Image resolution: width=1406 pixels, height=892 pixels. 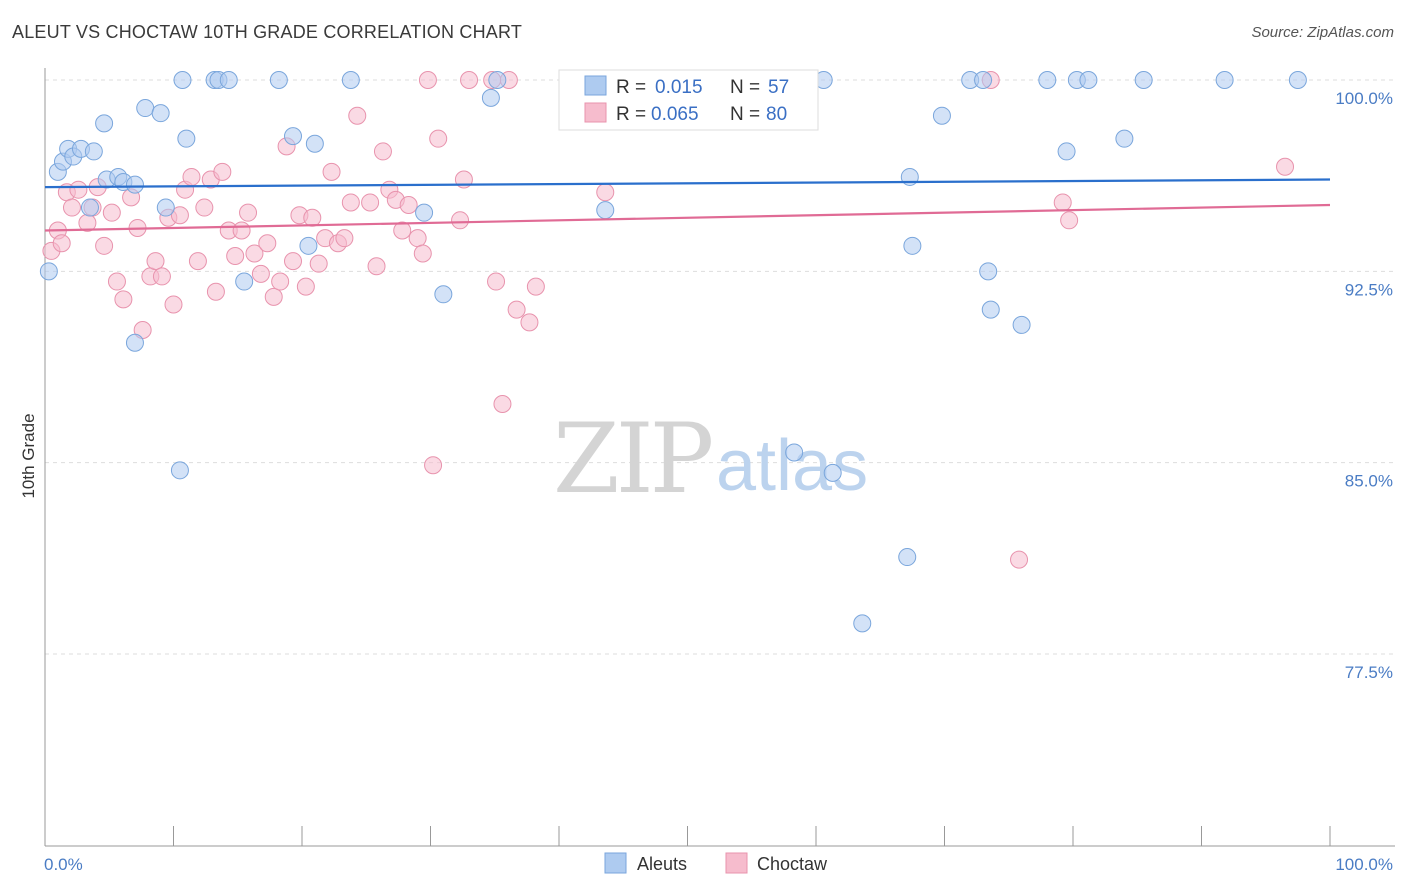 I want to click on stats-legend: R = 0.015 N = 57 R = 0.065 N = 80, so click(x=688, y=100).